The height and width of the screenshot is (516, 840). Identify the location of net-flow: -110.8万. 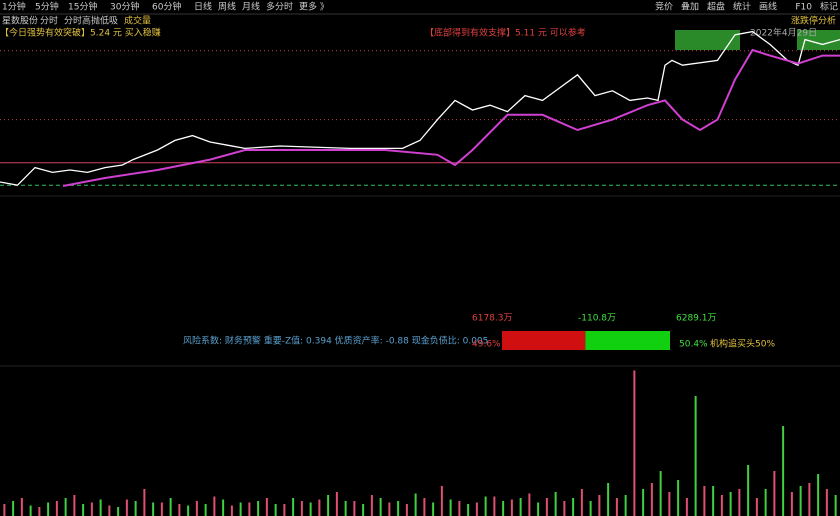
(597, 319).